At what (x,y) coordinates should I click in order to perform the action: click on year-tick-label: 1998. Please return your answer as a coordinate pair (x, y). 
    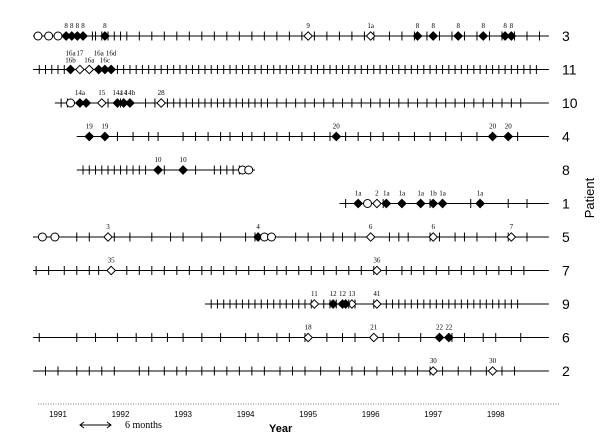
    Looking at the image, I should click on (496, 414).